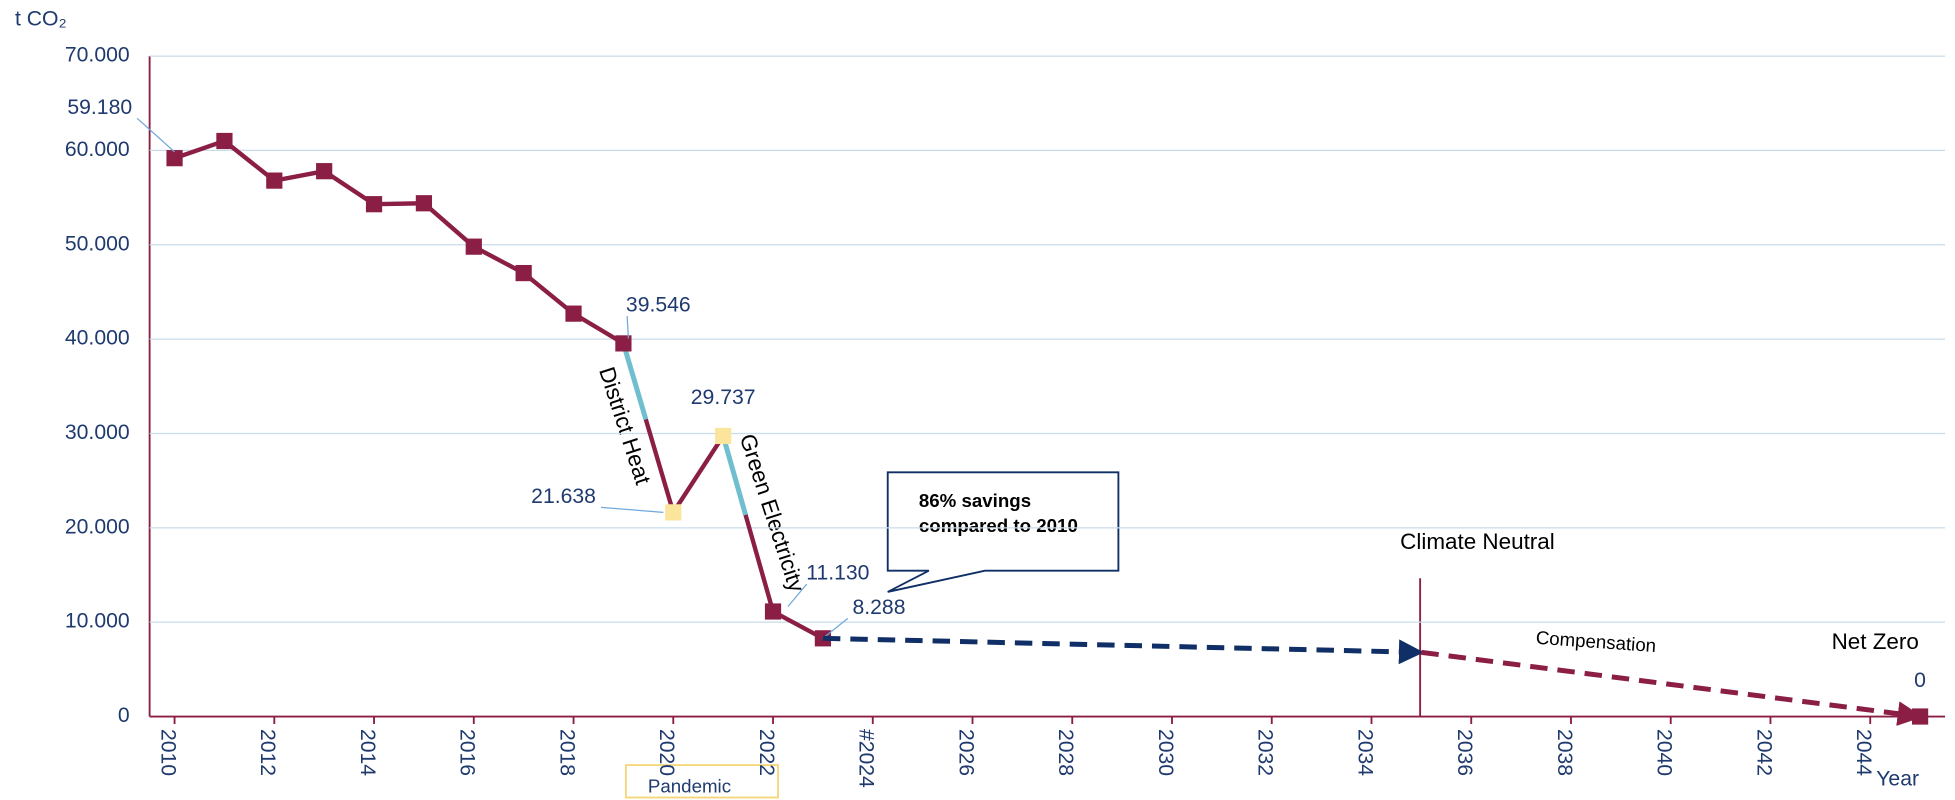 This screenshot has height=800, width=1955. What do you see at coordinates (689, 785) in the screenshot?
I see `pandemic: Pandemic` at bounding box center [689, 785].